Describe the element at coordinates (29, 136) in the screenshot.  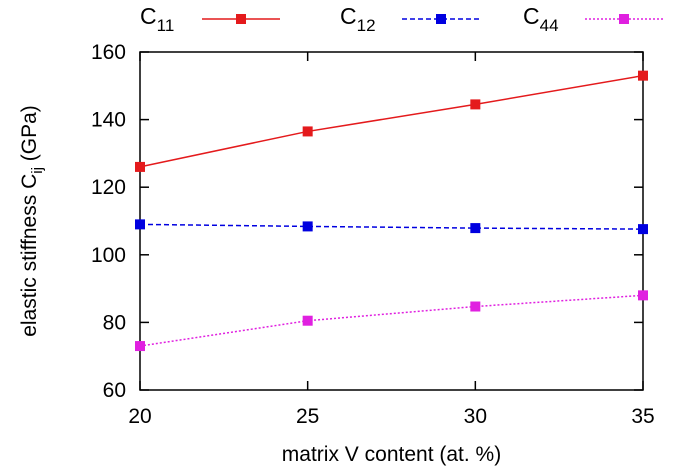
I see `y-axis-label-unit: (GPa)` at that location.